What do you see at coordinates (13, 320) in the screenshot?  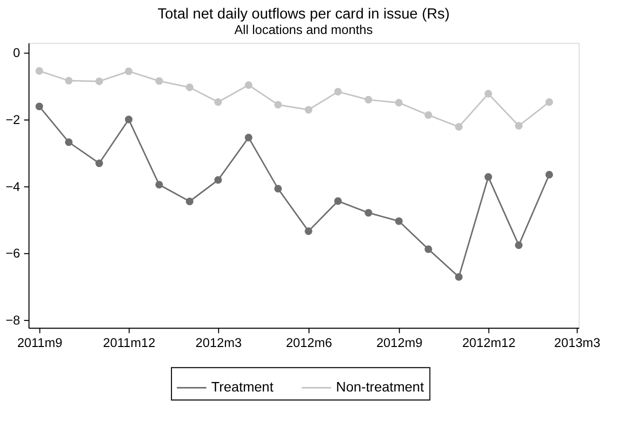 I see `y-tick-label: −8` at bounding box center [13, 320].